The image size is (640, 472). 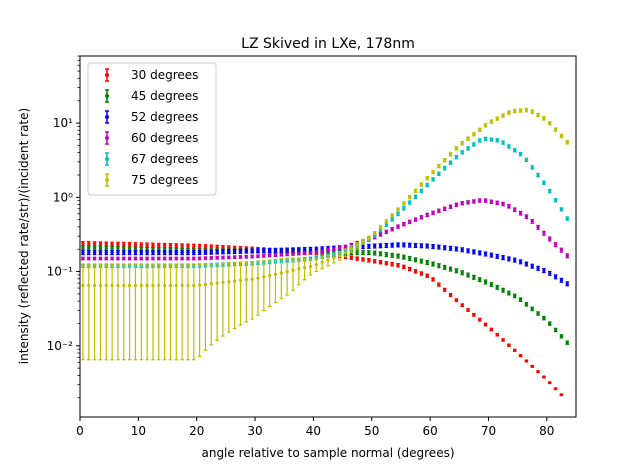 What do you see at coordinates (107, 75) in the screenshot?
I see `legend-marker-dot` at bounding box center [107, 75].